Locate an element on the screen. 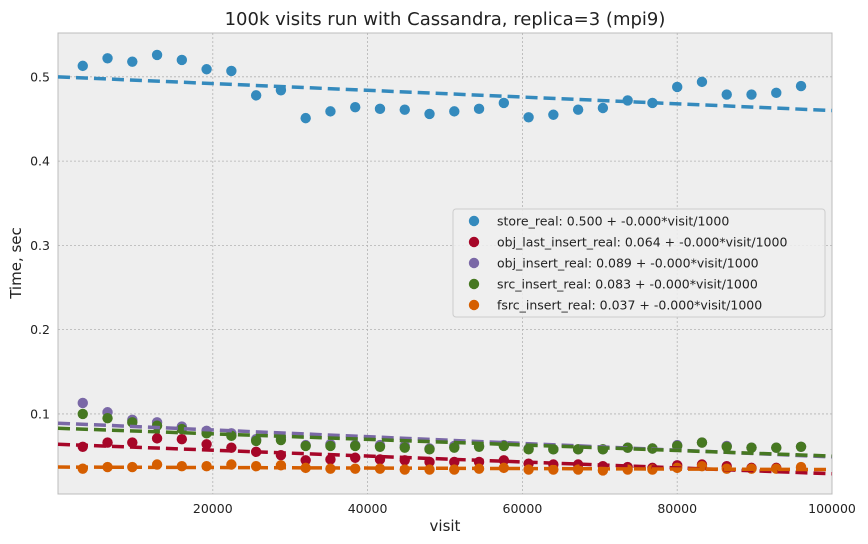 The height and width of the screenshot is (544, 868). x-tick-label: 20000 is located at coordinates (213, 508).